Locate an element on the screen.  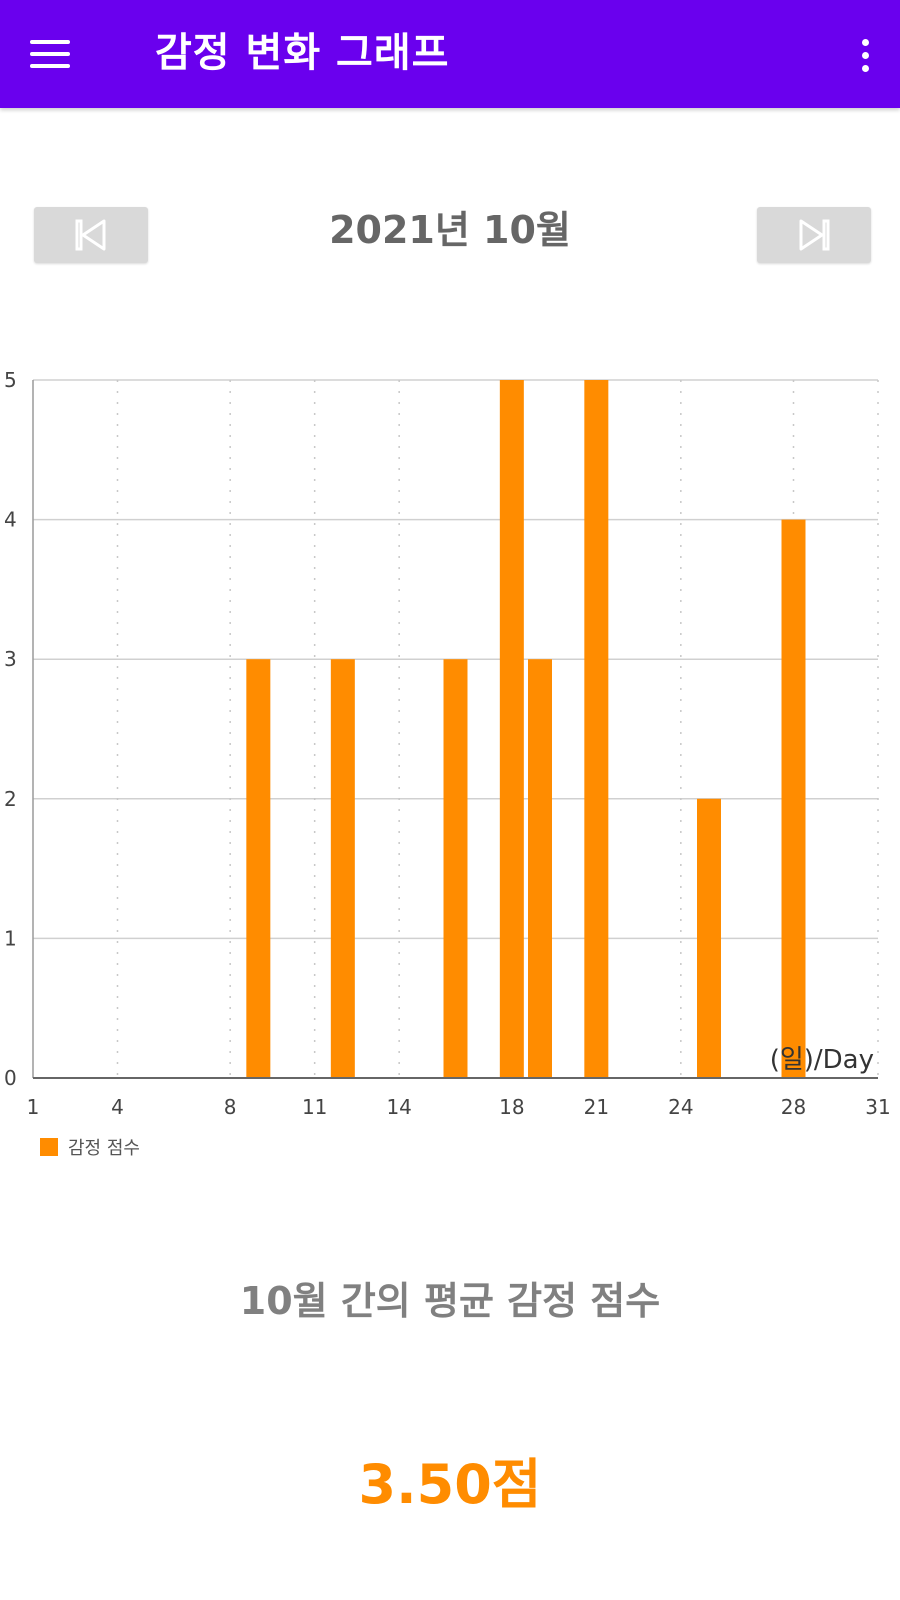
x-axis-label: (일)/Day is located at coordinates (822, 1060).